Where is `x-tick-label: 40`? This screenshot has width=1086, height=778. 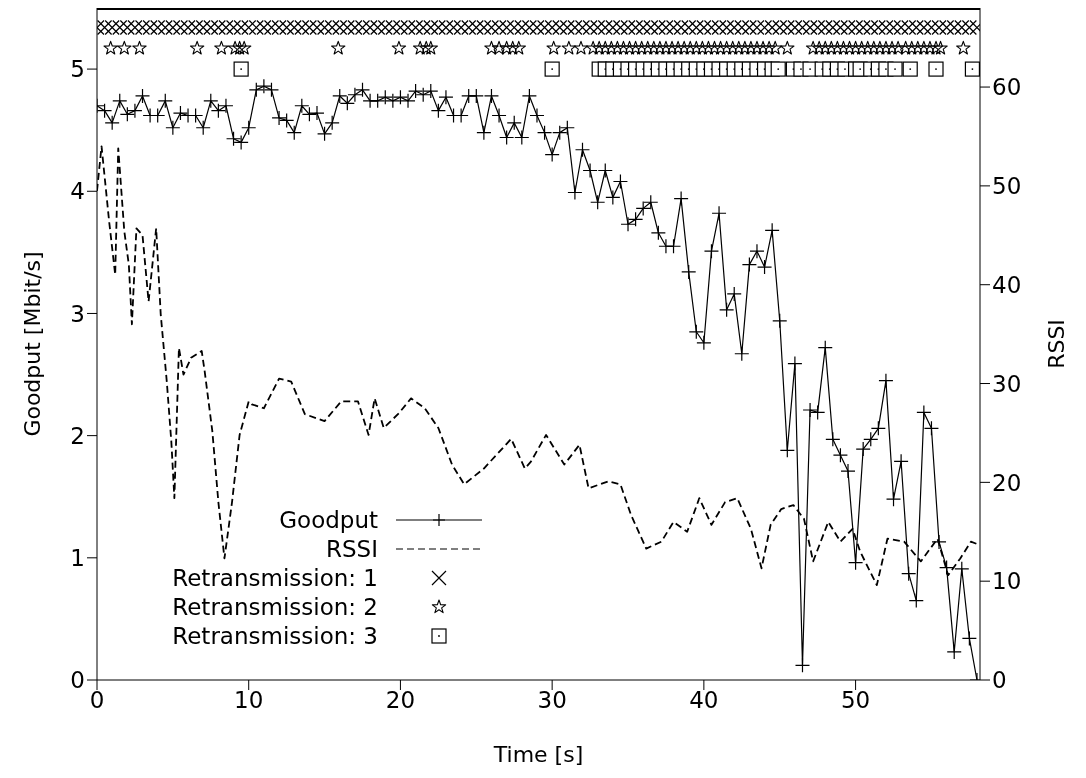
x-tick-label: 40 is located at coordinates (704, 700).